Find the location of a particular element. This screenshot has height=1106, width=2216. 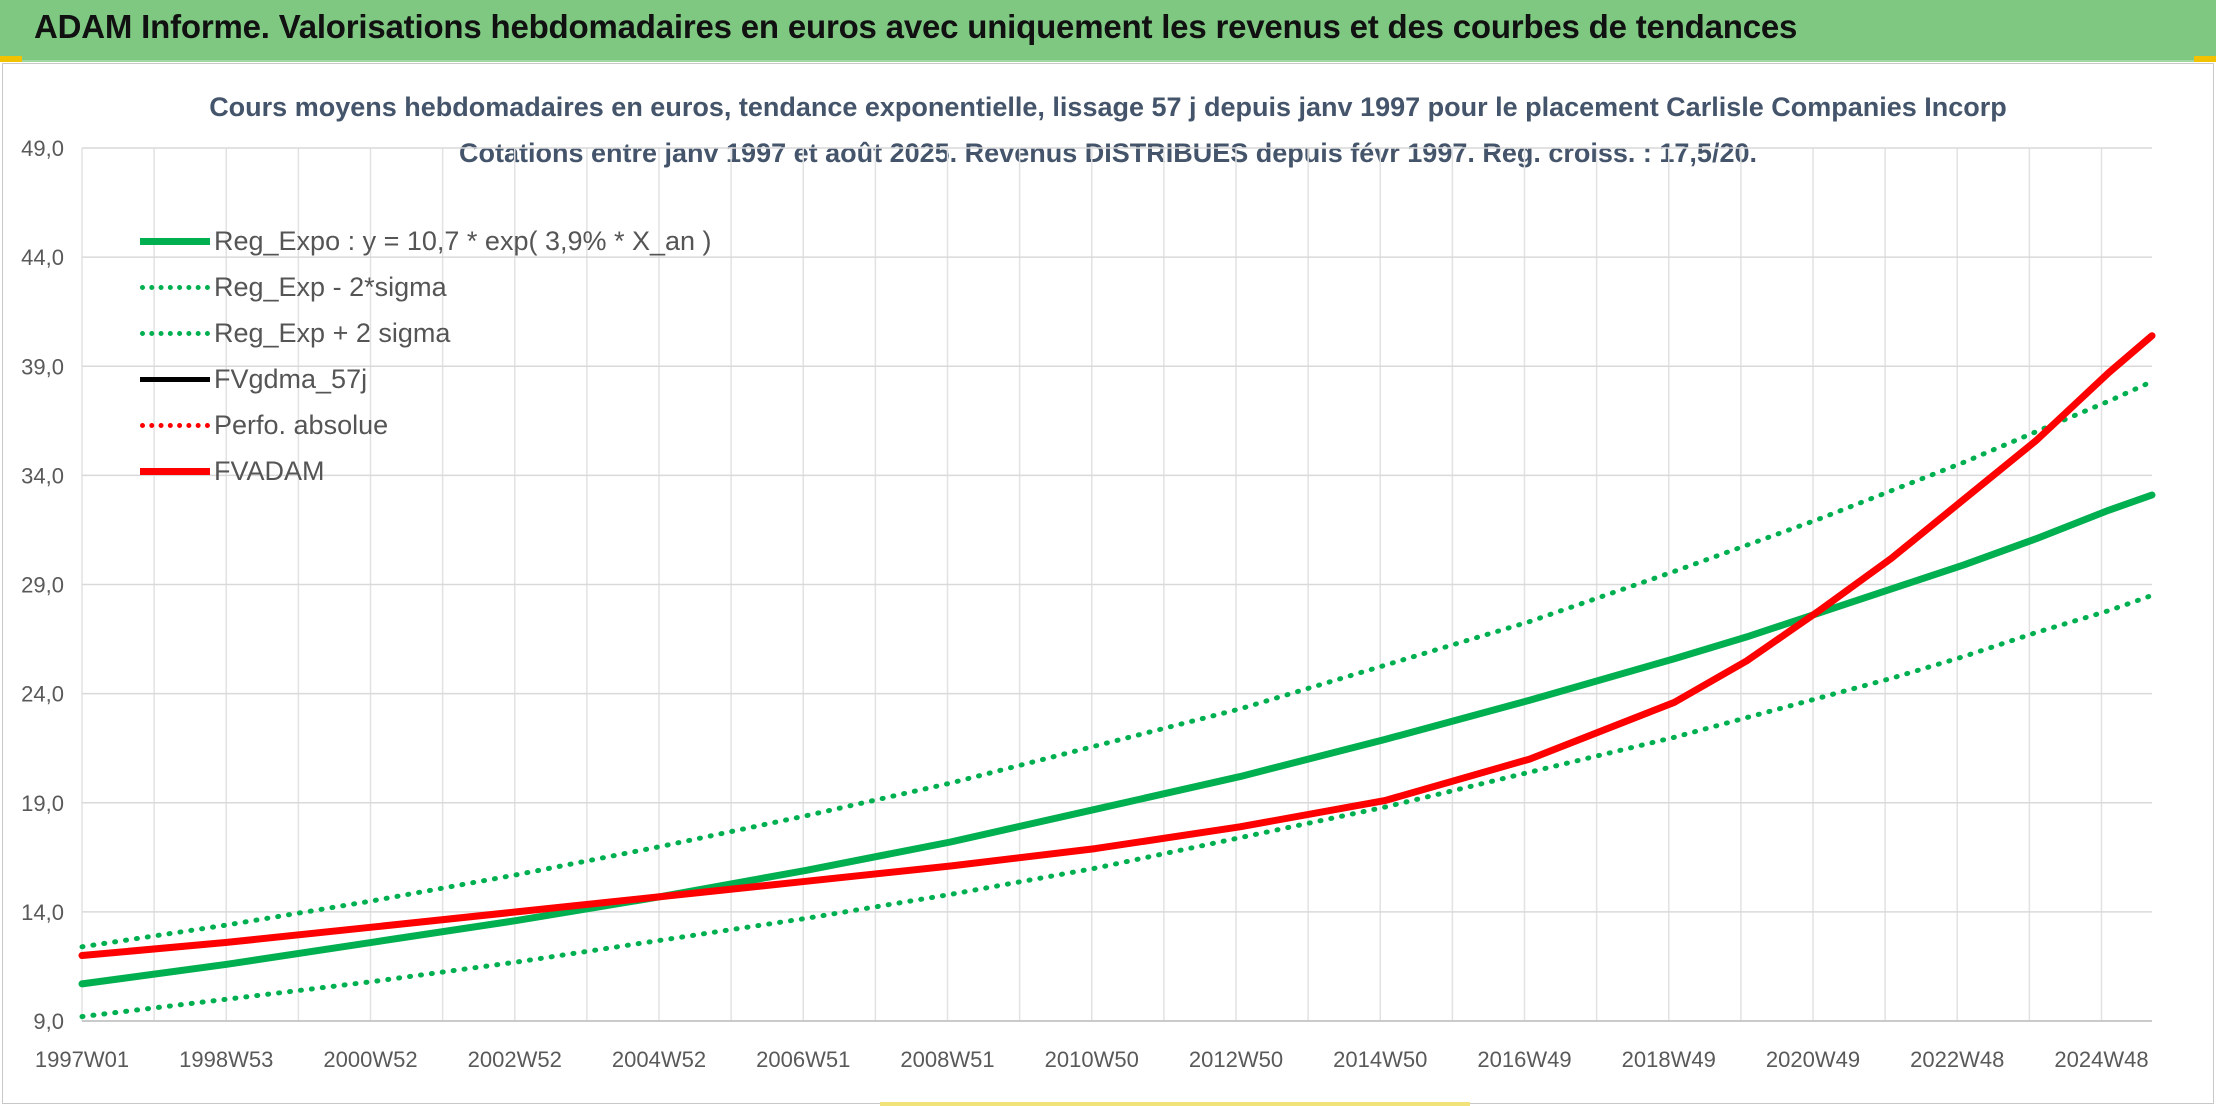

legend-item: Perfo. absolue is located at coordinates (426, 425).